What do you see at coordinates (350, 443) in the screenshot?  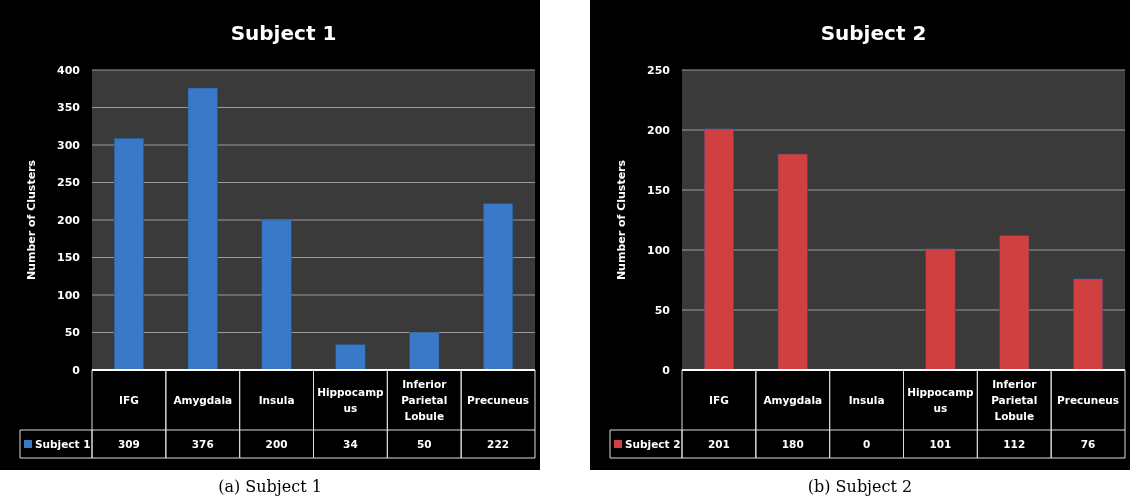 I see `data-label: 34` at bounding box center [350, 443].